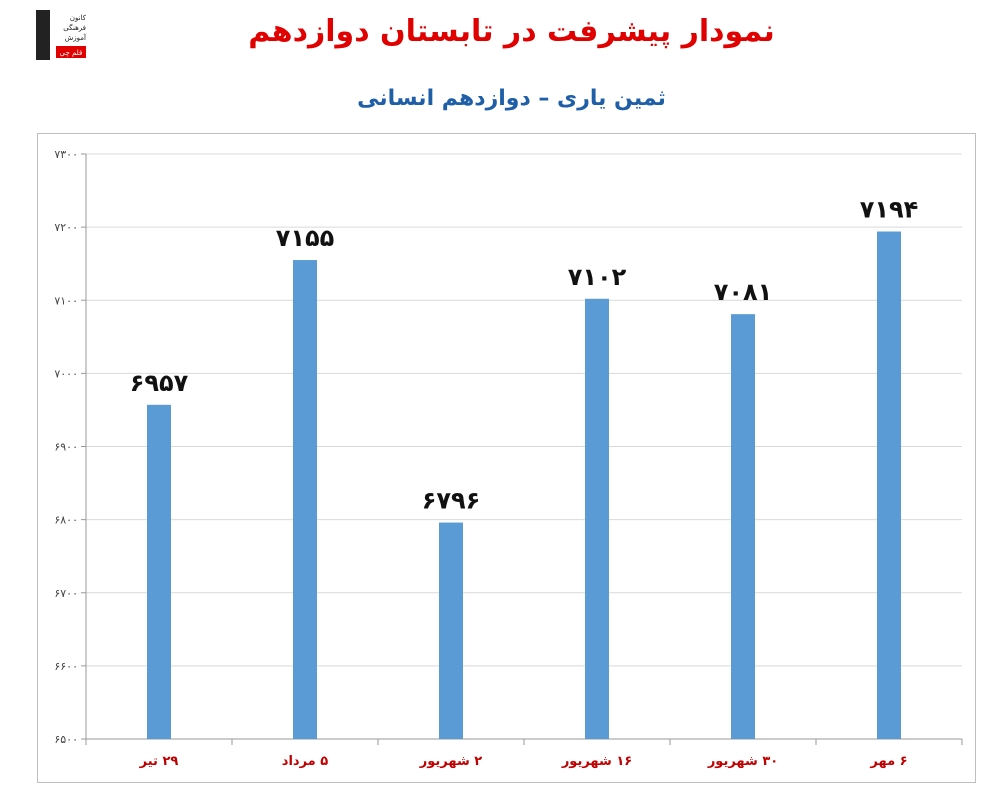  I want to click on data-label: ۷۰۸۱, so click(743, 292).